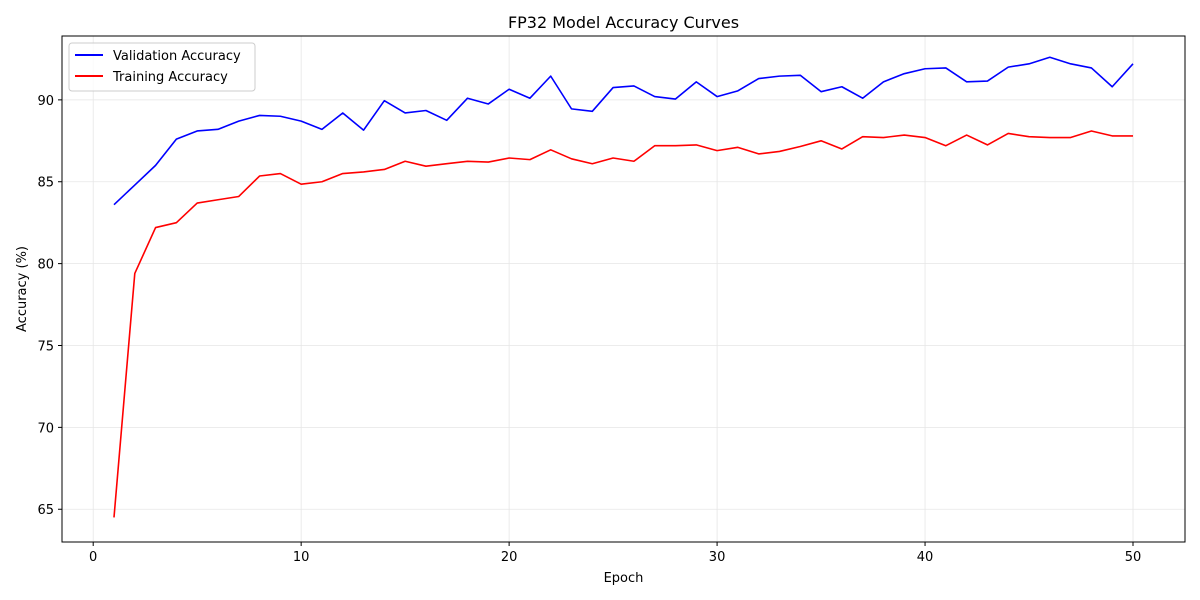  Describe the element at coordinates (45, 510) in the screenshot. I see `y-tick-label: 65` at that location.